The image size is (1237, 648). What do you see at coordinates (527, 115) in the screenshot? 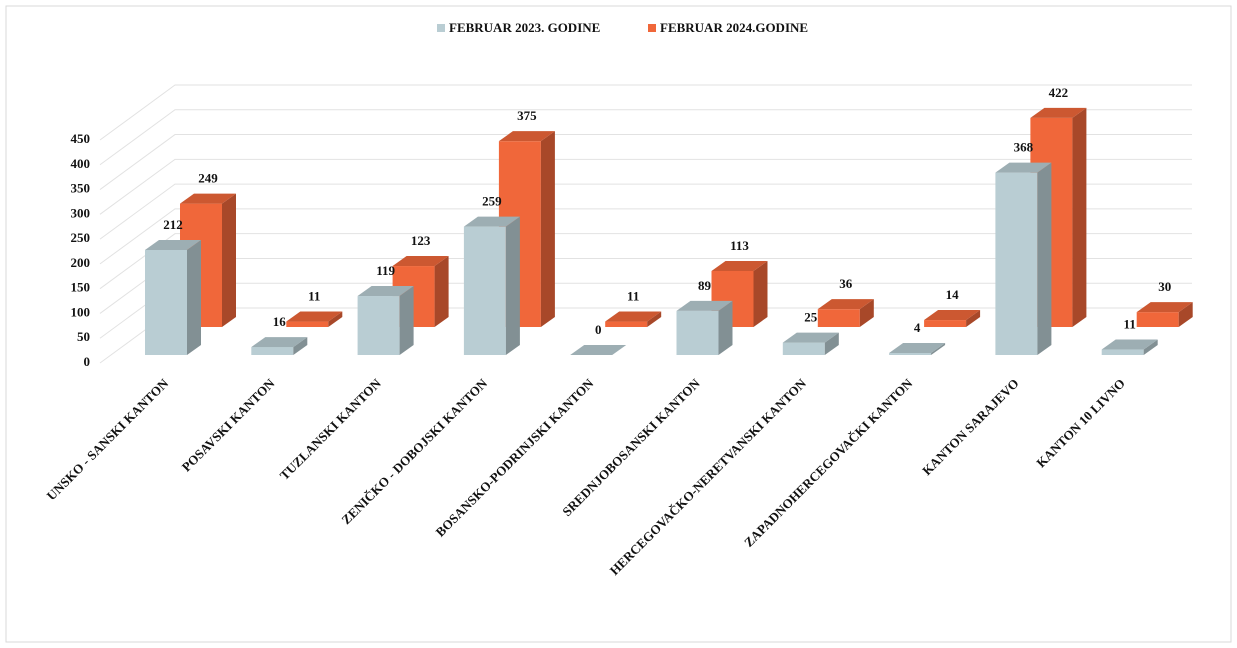
I see `value-label: 375` at bounding box center [527, 115].